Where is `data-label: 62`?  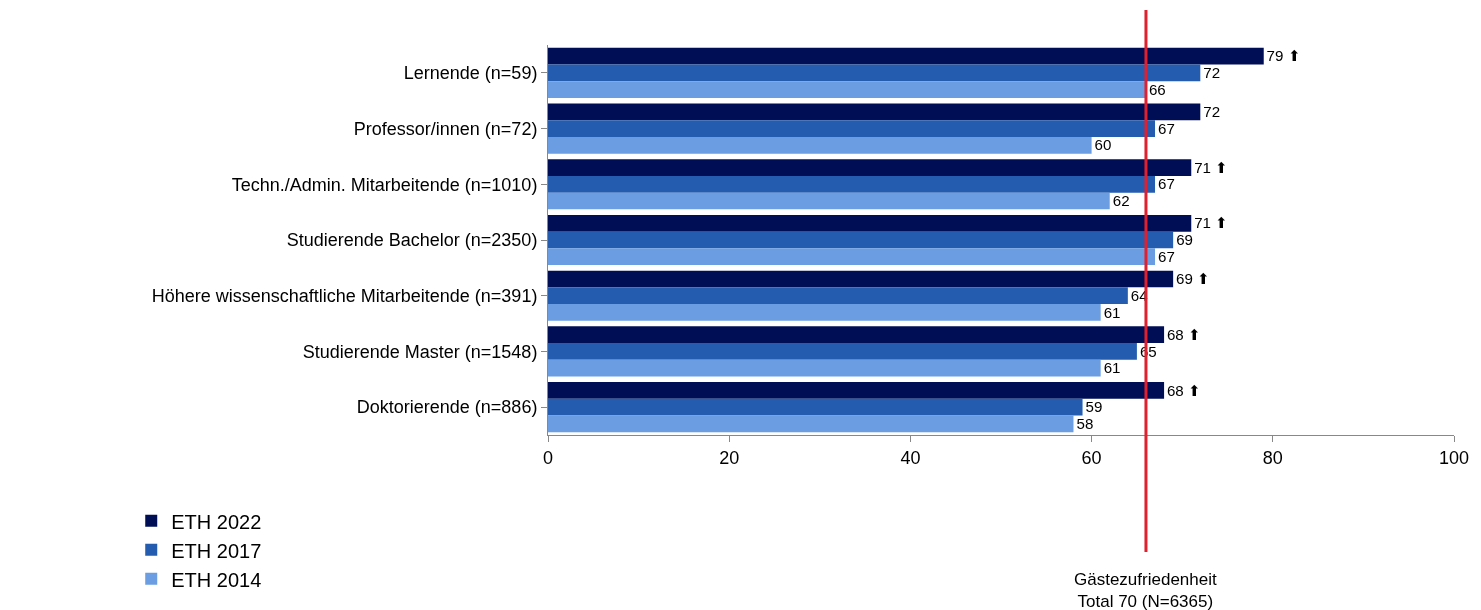 data-label: 62 is located at coordinates (1121, 201).